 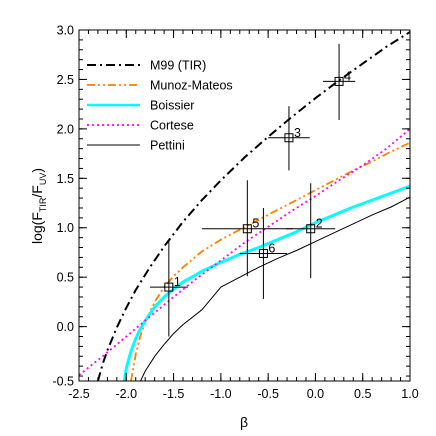 I want to click on data-point-3: 3, so click(x=289, y=138).